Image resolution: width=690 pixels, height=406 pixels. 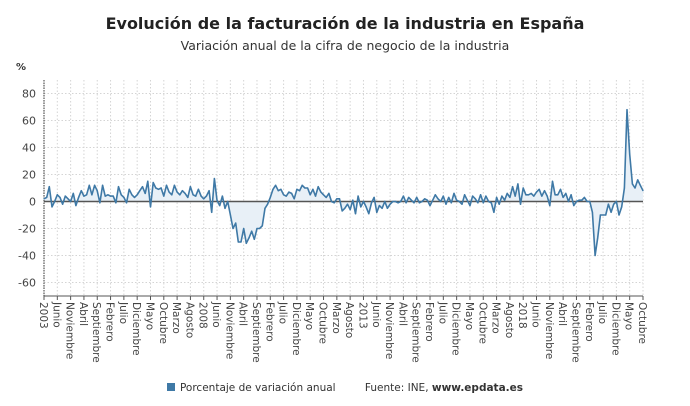 What do you see at coordinates (216, 314) in the screenshot?
I see `x-tick-label: Junio` at bounding box center [216, 314].